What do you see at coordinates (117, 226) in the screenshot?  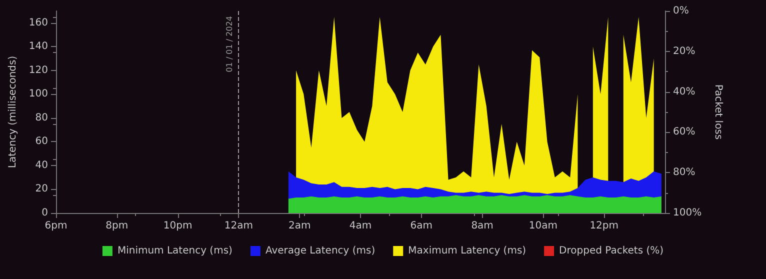 I see `x-tick-label: 8pm` at bounding box center [117, 226].